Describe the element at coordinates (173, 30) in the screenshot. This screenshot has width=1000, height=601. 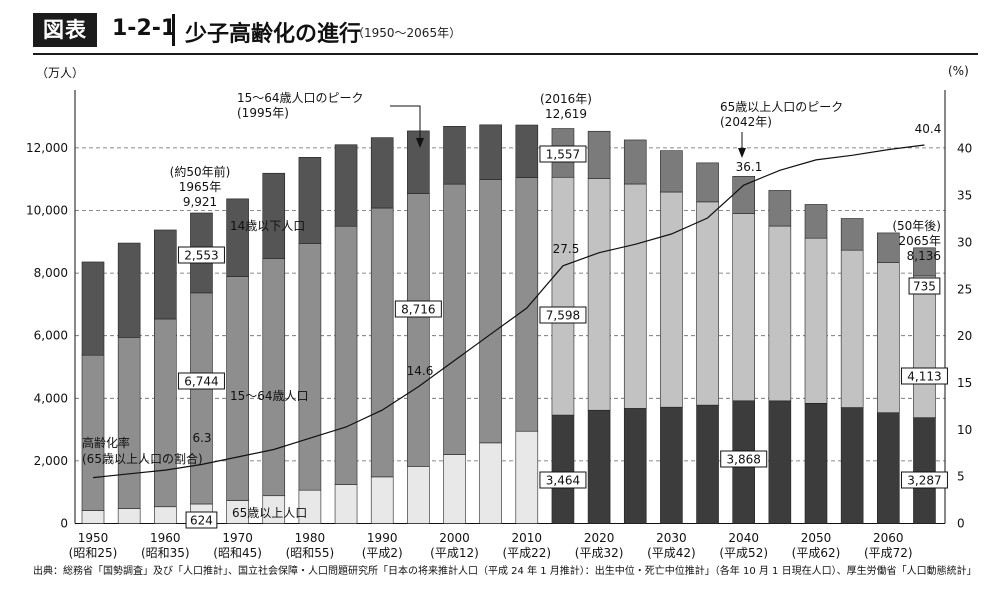
I see `header-divider` at that location.